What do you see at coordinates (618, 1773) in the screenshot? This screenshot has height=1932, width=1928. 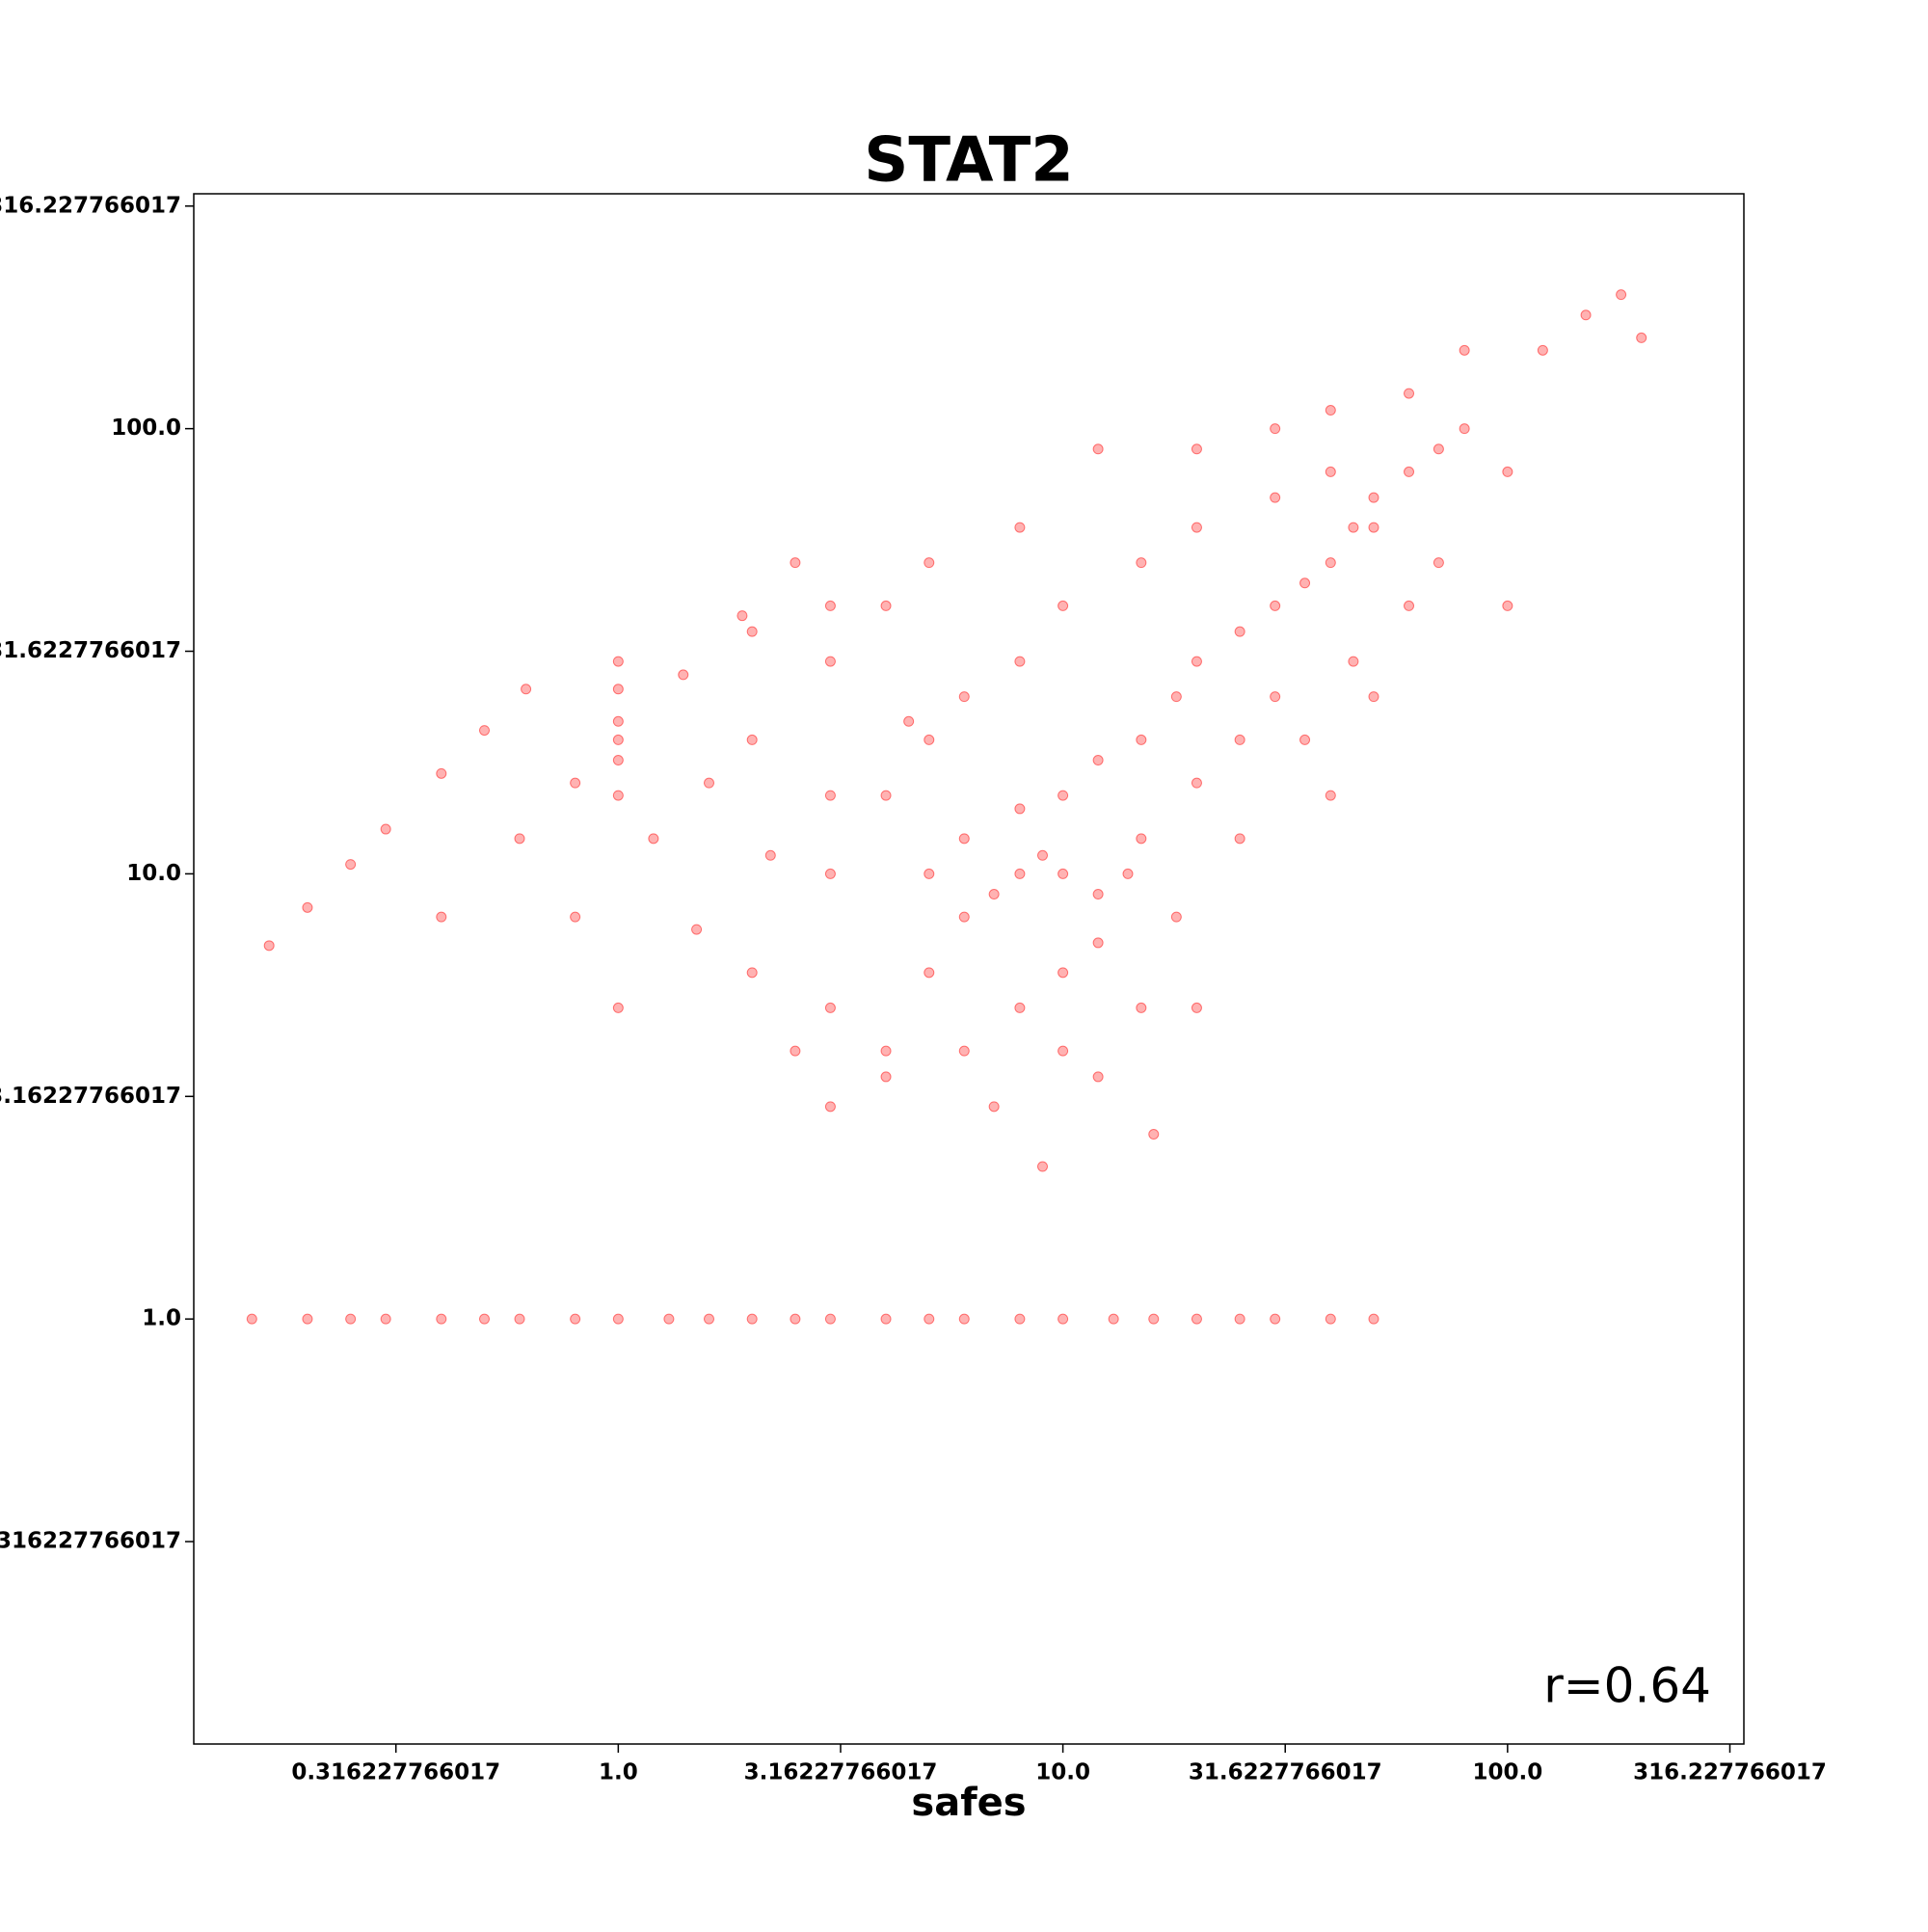 I see `x-tick-label: 1.0` at bounding box center [618, 1773].